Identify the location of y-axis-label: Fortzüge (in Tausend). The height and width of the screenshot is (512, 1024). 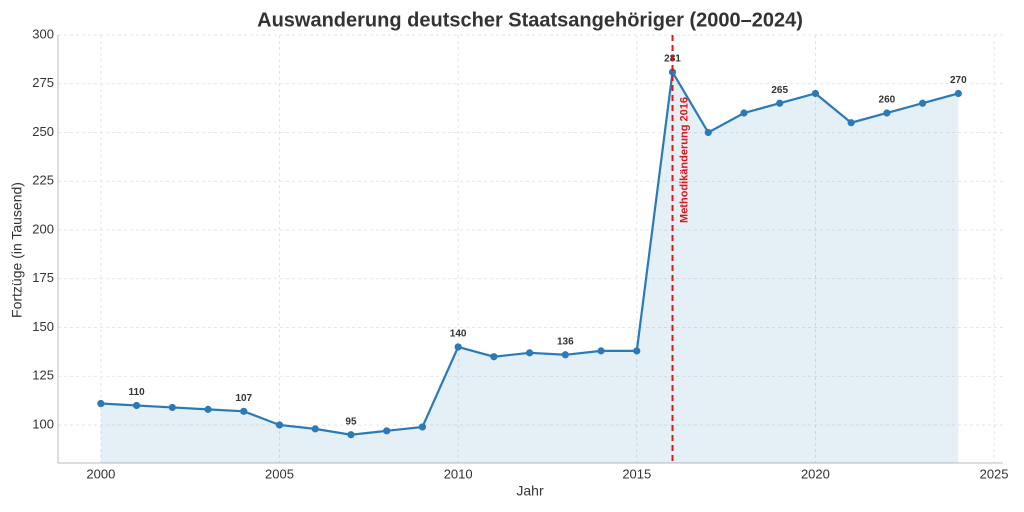
(17, 250).